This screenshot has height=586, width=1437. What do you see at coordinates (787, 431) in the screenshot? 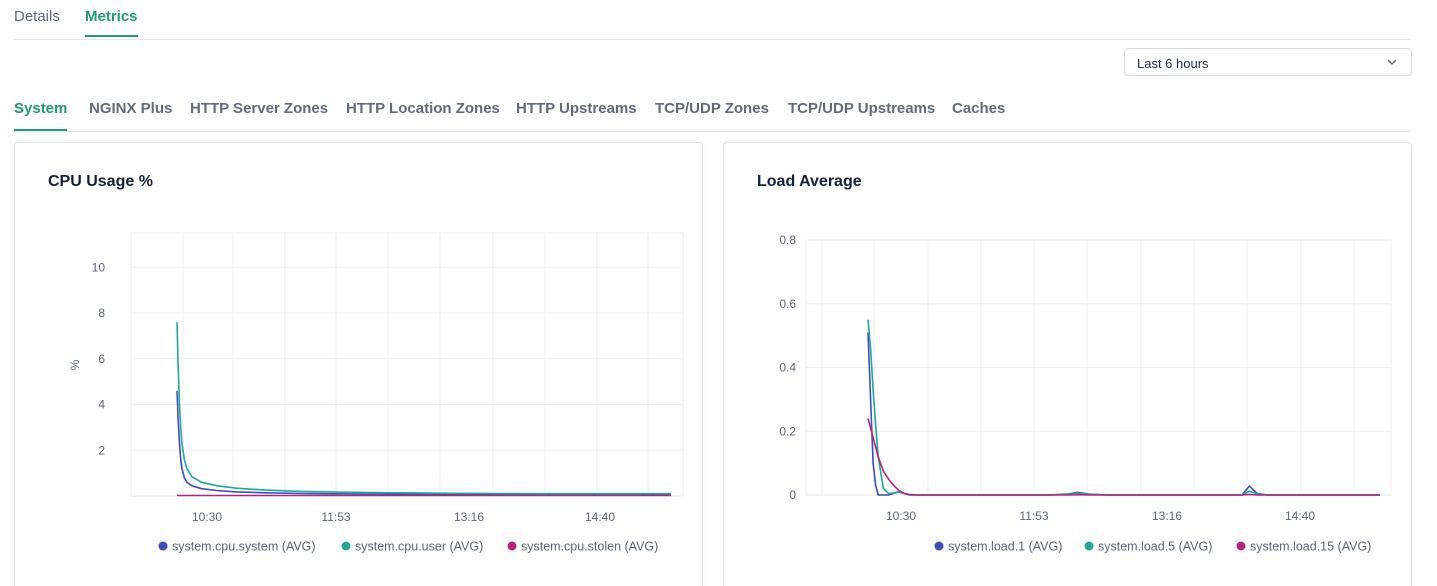
I see `y-tick-label: 0.2` at bounding box center [787, 431].